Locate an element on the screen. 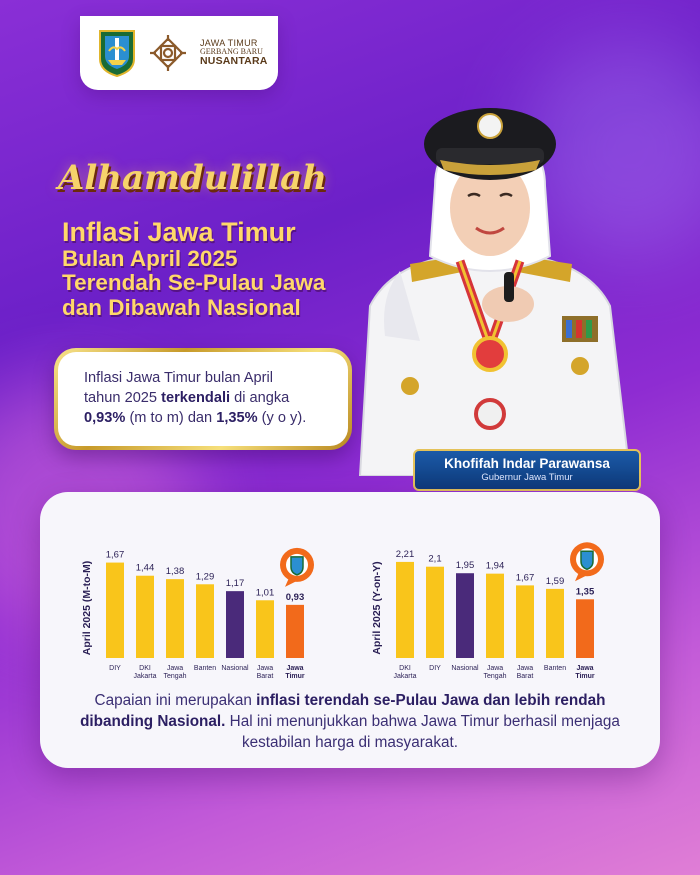  logo-bar: JAWA TIMUR GERBANG BARU NUSANTARA is located at coordinates (179, 53).